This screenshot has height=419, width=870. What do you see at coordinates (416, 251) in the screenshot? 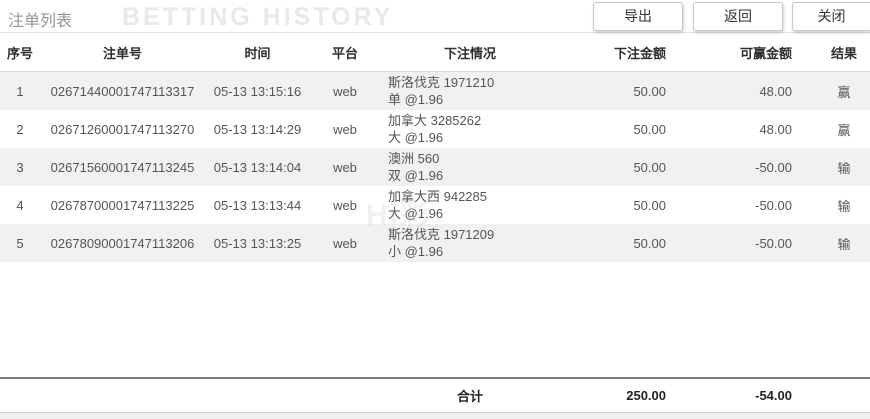
I see `bet-detail-line2: 小 @1.96` at bounding box center [416, 251].